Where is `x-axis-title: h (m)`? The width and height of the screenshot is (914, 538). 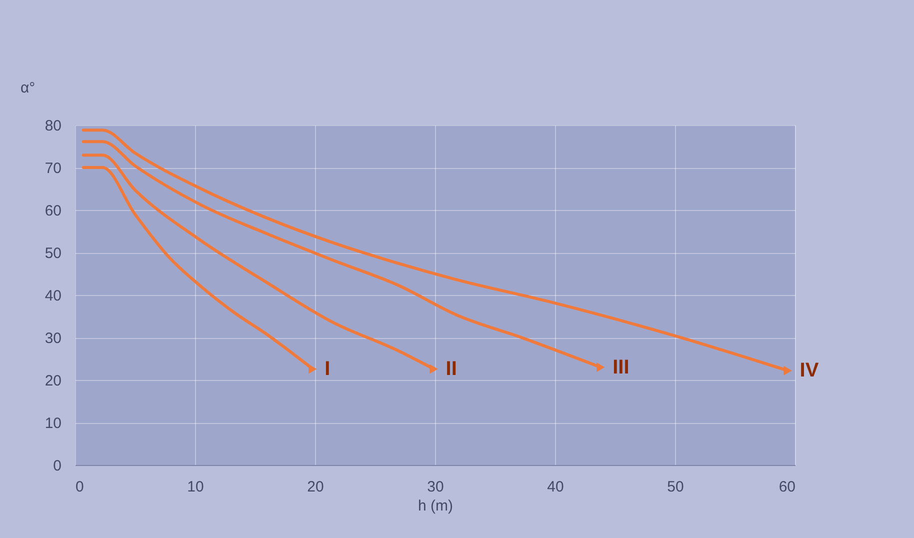 x-axis-title: h (m) is located at coordinates (435, 506).